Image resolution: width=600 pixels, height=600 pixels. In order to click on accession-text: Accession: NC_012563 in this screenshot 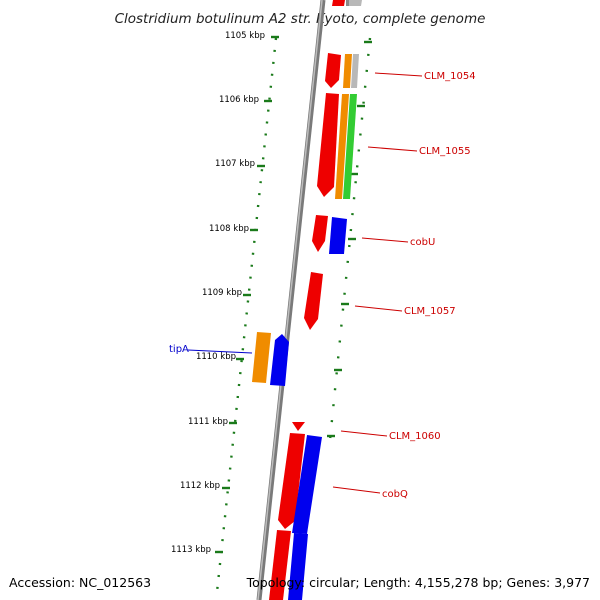, I will do `click(80, 582)`.